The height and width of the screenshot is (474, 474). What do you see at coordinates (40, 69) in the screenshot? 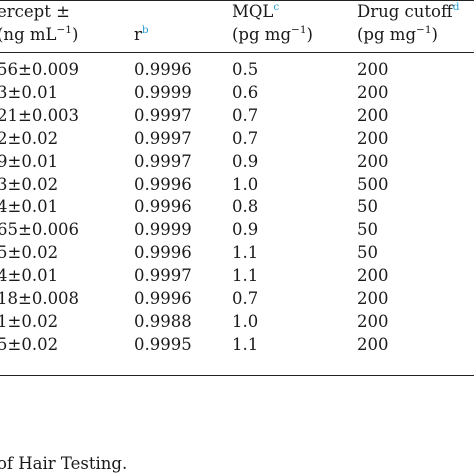
I see `cell-intercept: 56±0.009` at bounding box center [40, 69].